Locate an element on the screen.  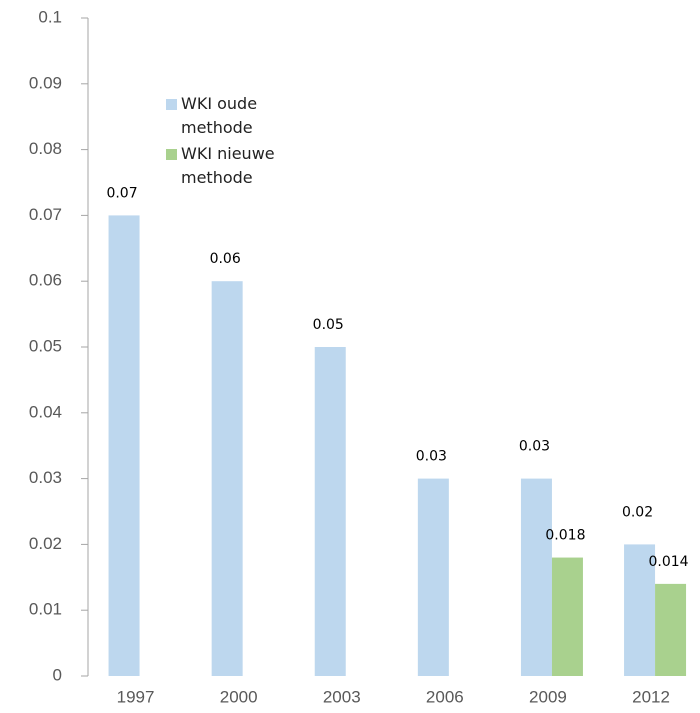
y-tick-label: 0.06 is located at coordinates (45, 280).